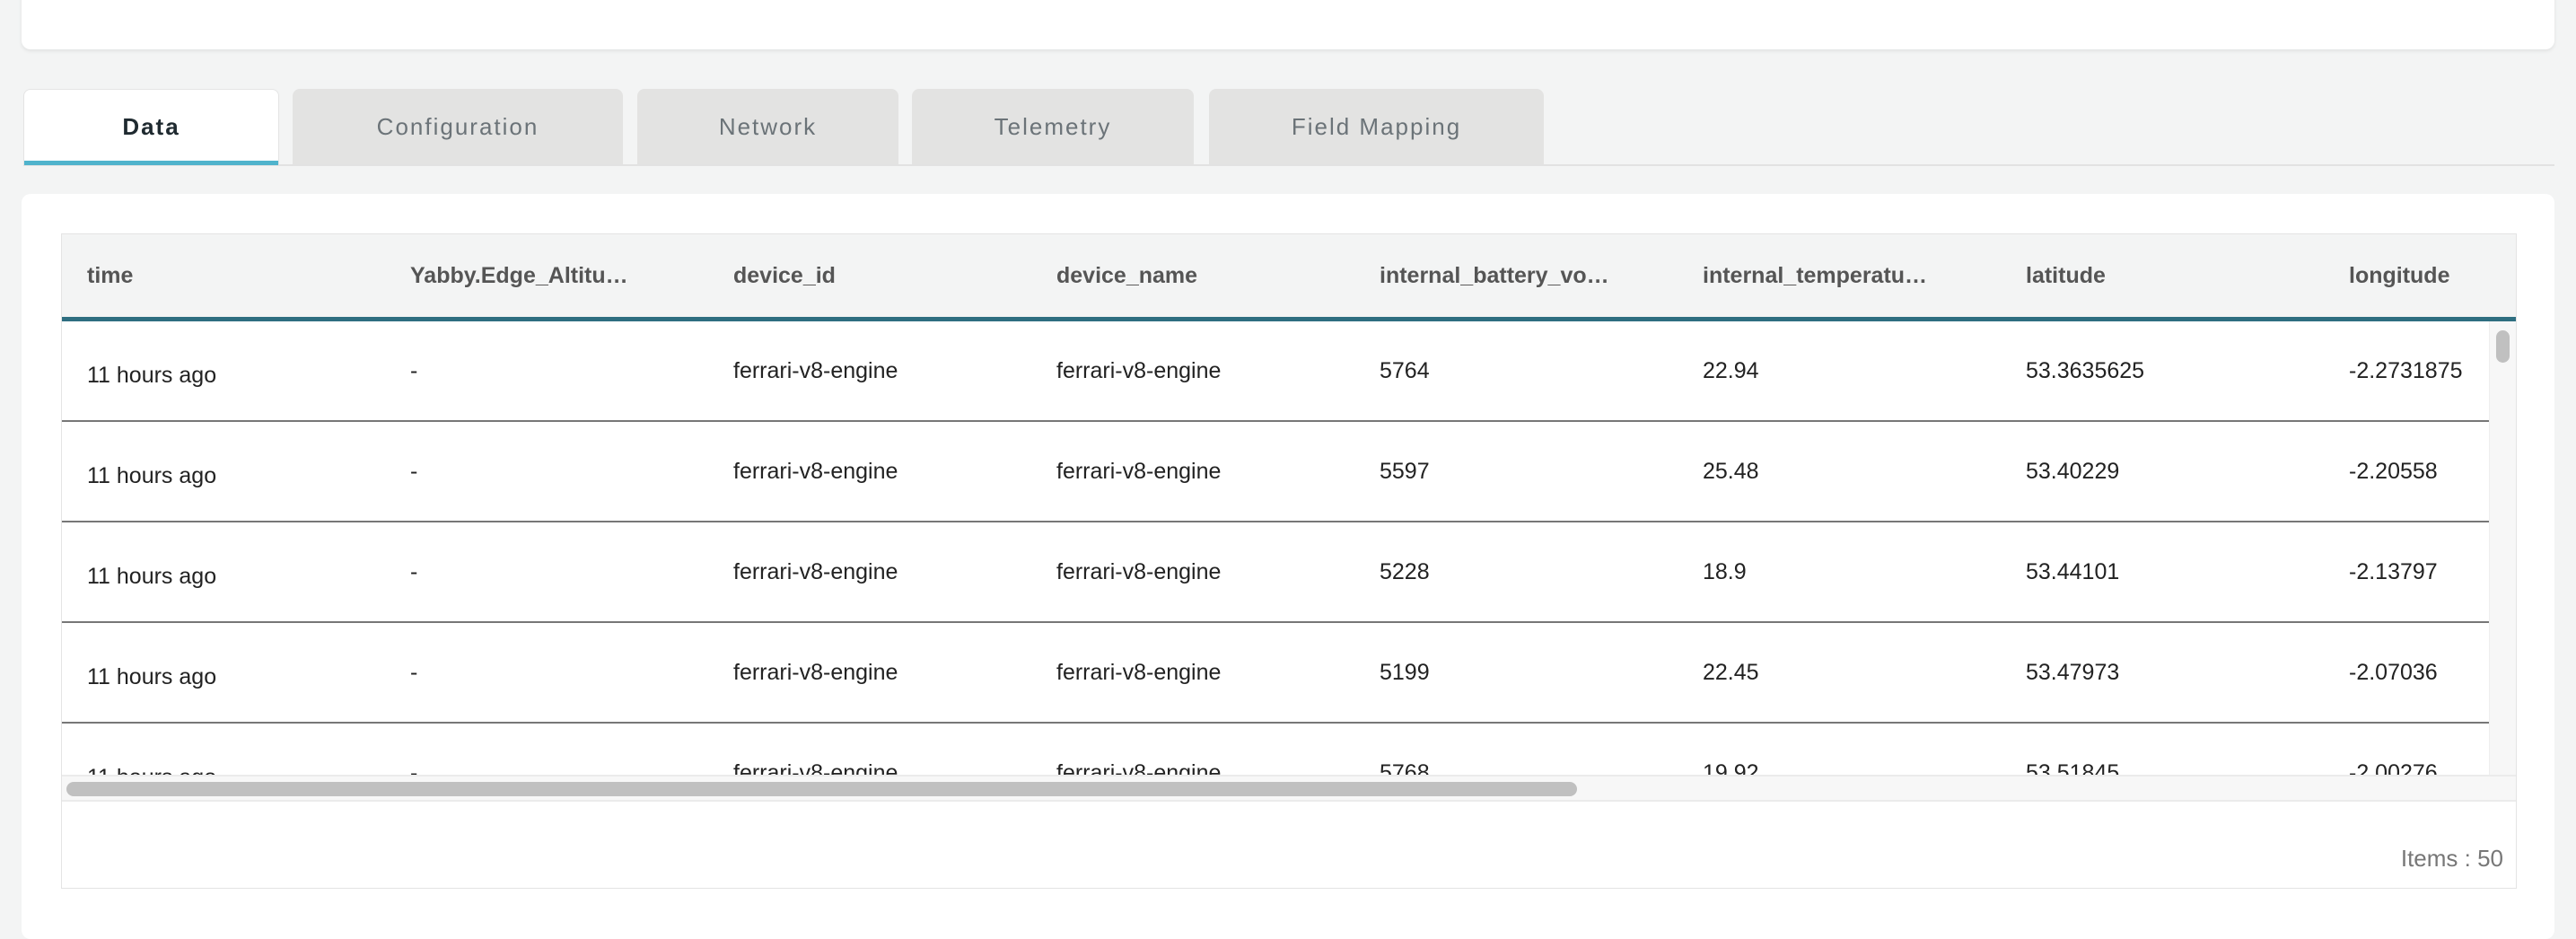  What do you see at coordinates (1405, 673) in the screenshot?
I see `cell-internal-battery-vo: 5199` at bounding box center [1405, 673].